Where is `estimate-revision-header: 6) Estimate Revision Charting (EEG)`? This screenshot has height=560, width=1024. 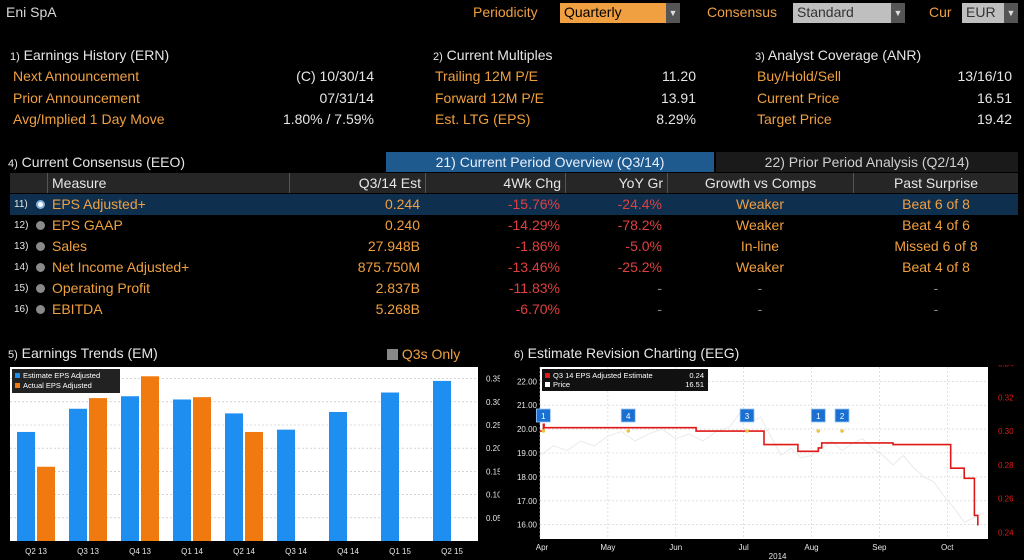
estimate-revision-header: 6) Estimate Revision Charting (EEG) is located at coordinates (626, 353).